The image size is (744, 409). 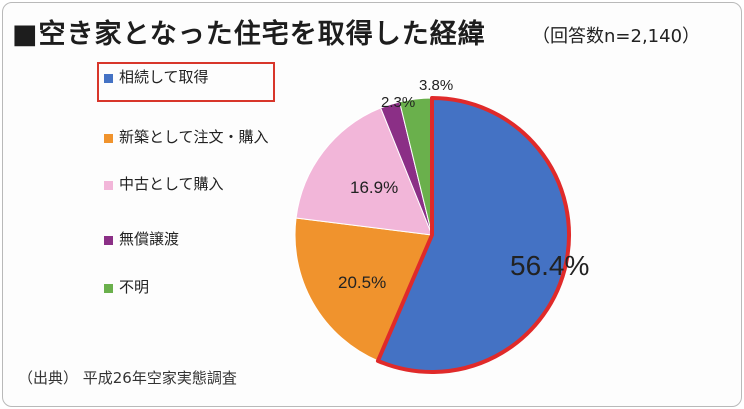 I want to click on slice-value-label: 20.5%, so click(x=362, y=282).